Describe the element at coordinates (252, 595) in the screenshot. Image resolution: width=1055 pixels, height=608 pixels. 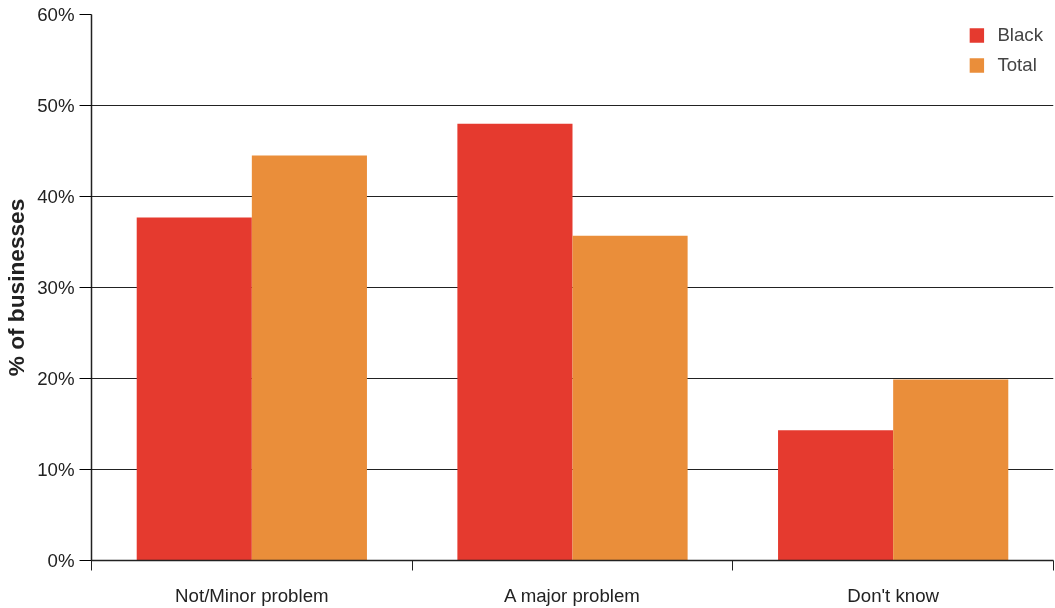
I see `x-tick-label: Not/Minor problem` at that location.